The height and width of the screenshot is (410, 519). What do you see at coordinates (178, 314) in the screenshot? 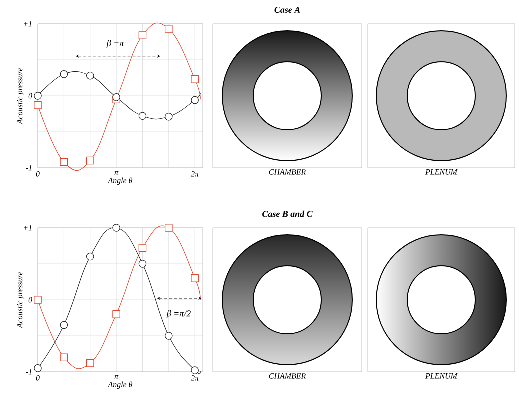
I see `annotation: β =π/2` at bounding box center [178, 314].